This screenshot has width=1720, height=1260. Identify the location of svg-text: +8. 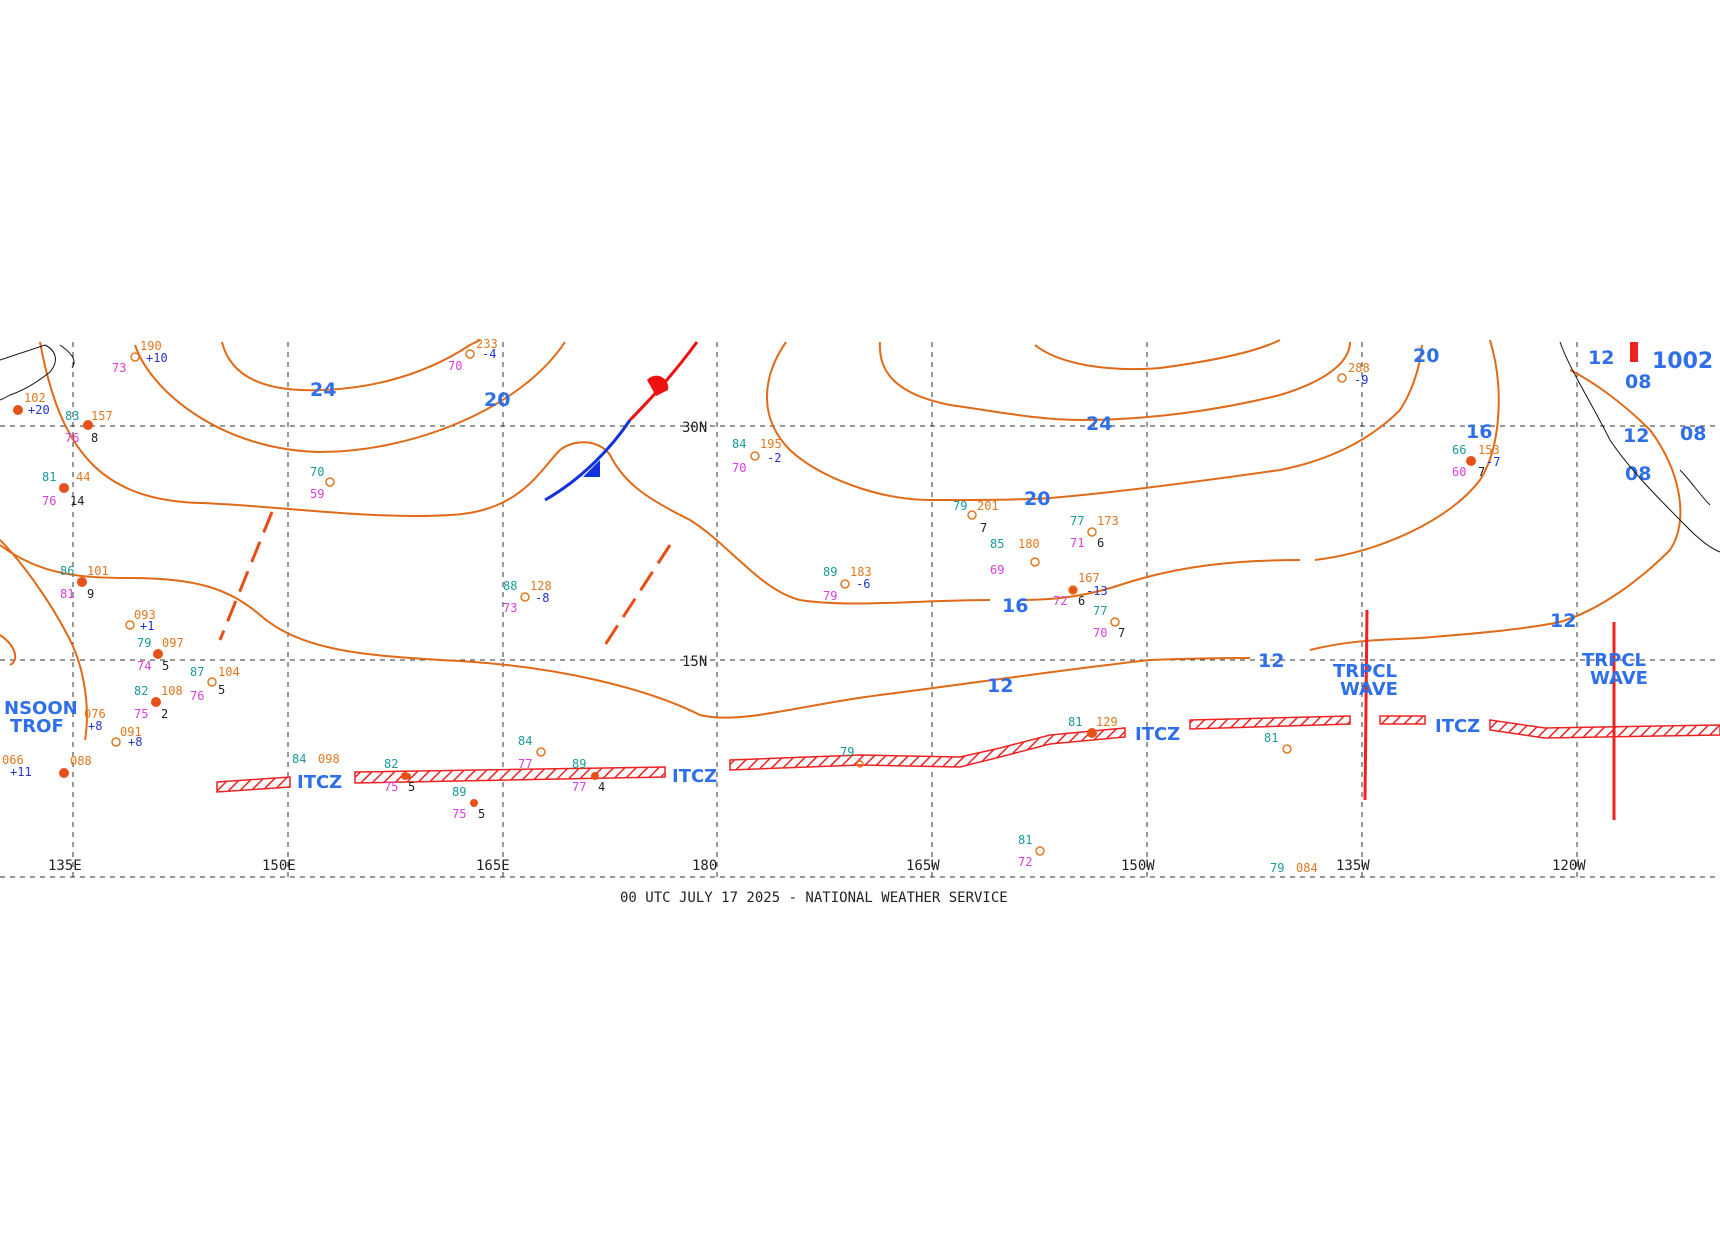
(95, 726).